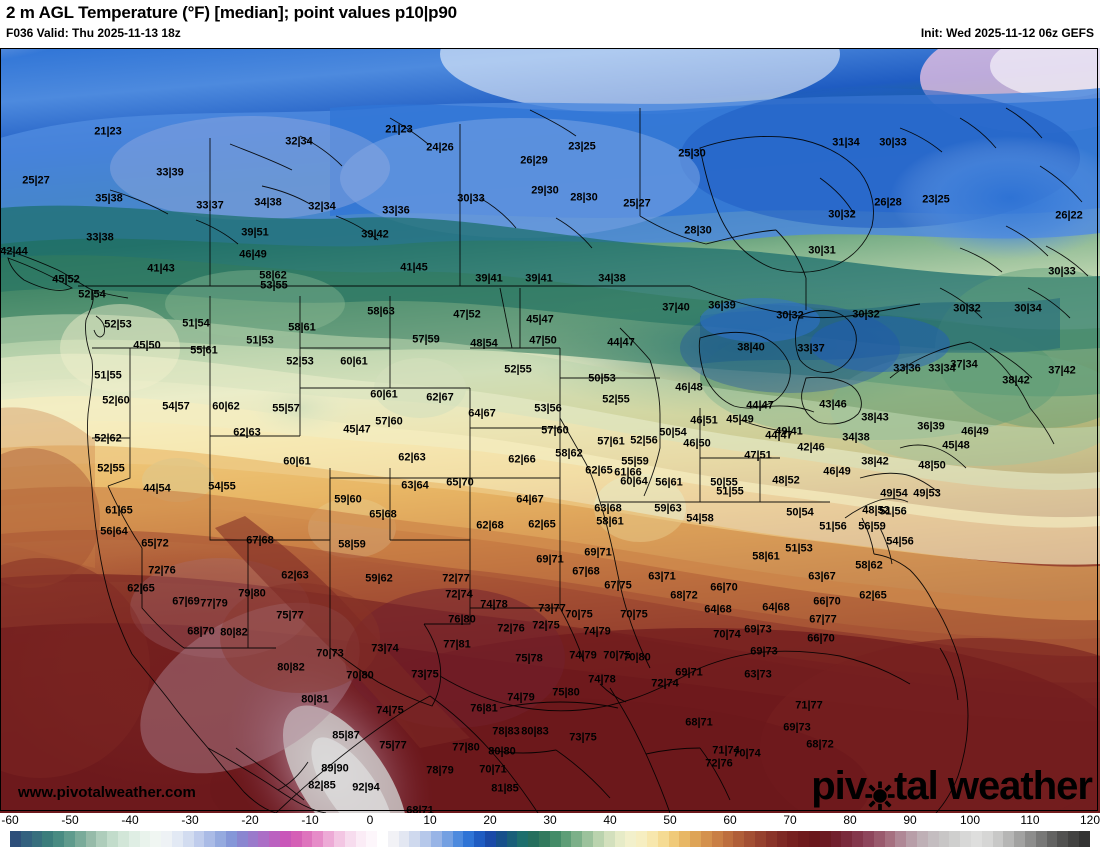 The height and width of the screenshot is (850, 1100). I want to click on point-value-label: 51|55, so click(108, 375).